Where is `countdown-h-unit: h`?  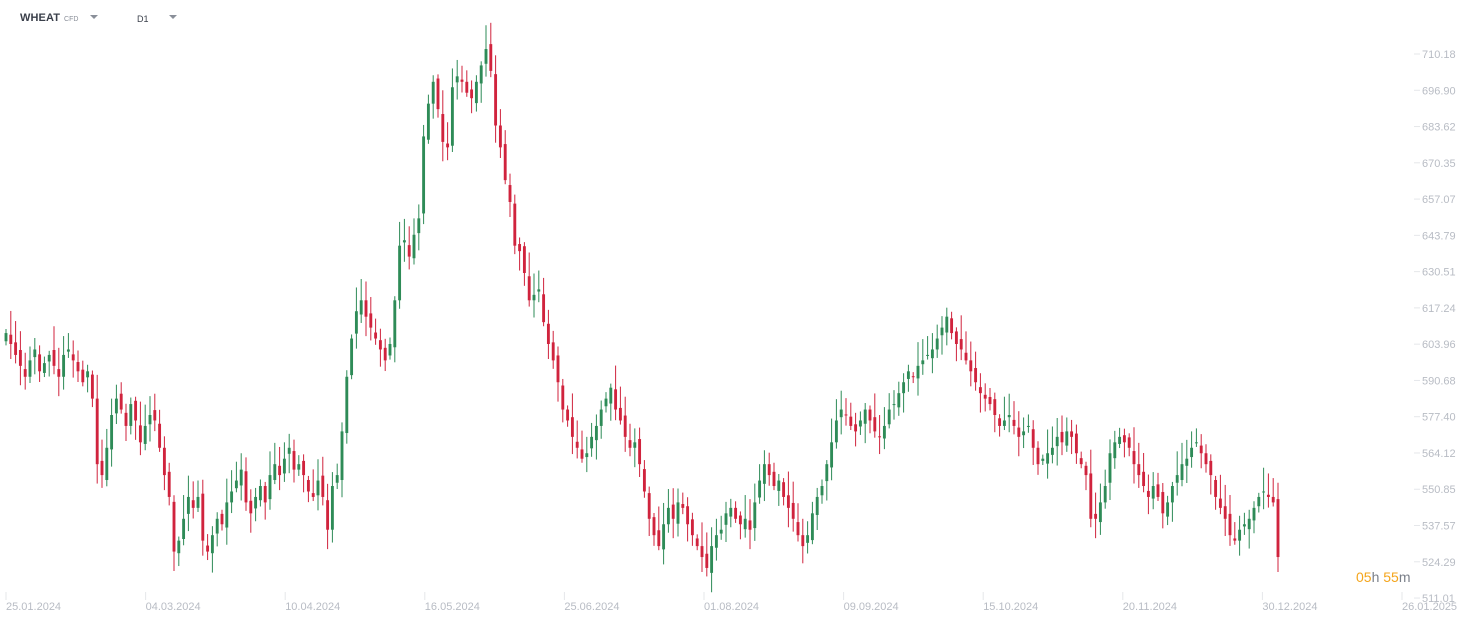
countdown-h-unit: h is located at coordinates (1375, 577).